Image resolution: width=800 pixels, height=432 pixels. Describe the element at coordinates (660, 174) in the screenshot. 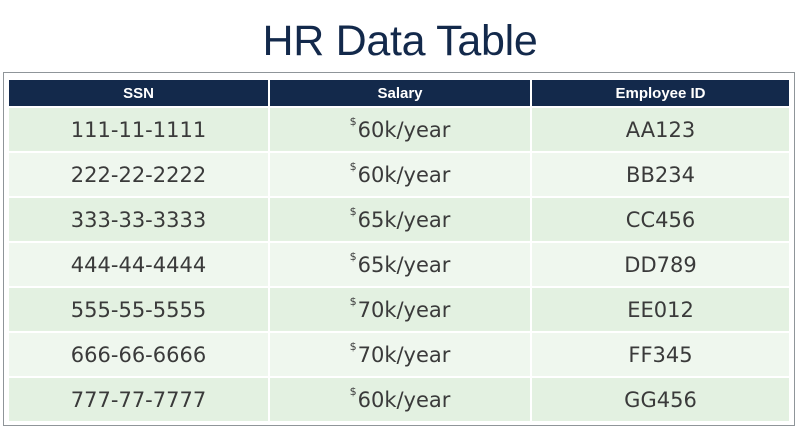

I see `cell-employee-id: BB234` at that location.